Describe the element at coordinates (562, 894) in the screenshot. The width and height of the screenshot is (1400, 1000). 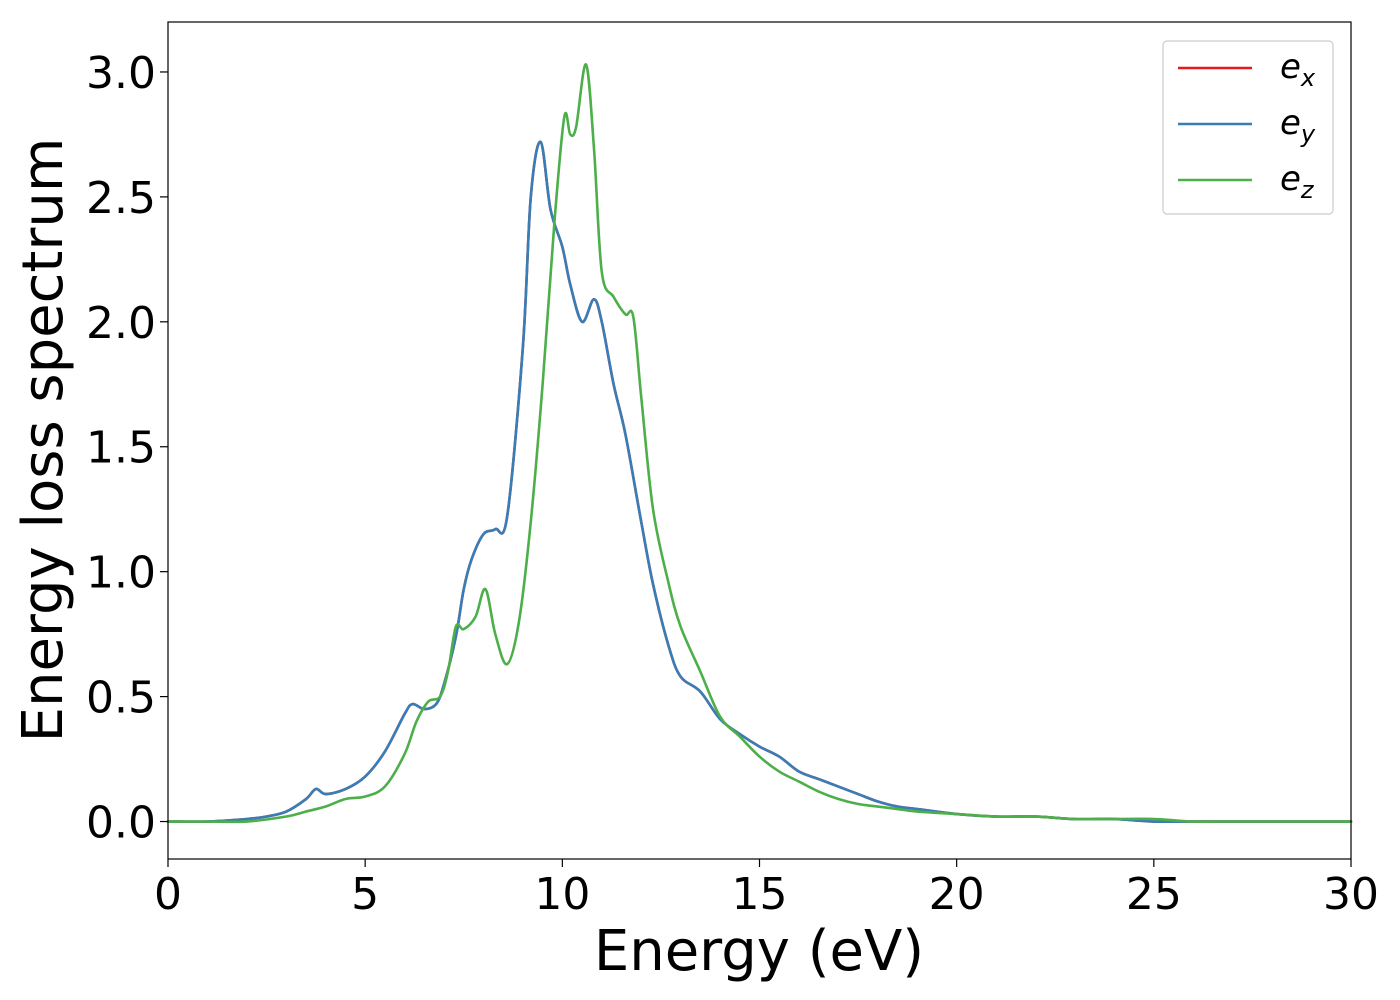
I see `x-tick-label: 10` at that location.